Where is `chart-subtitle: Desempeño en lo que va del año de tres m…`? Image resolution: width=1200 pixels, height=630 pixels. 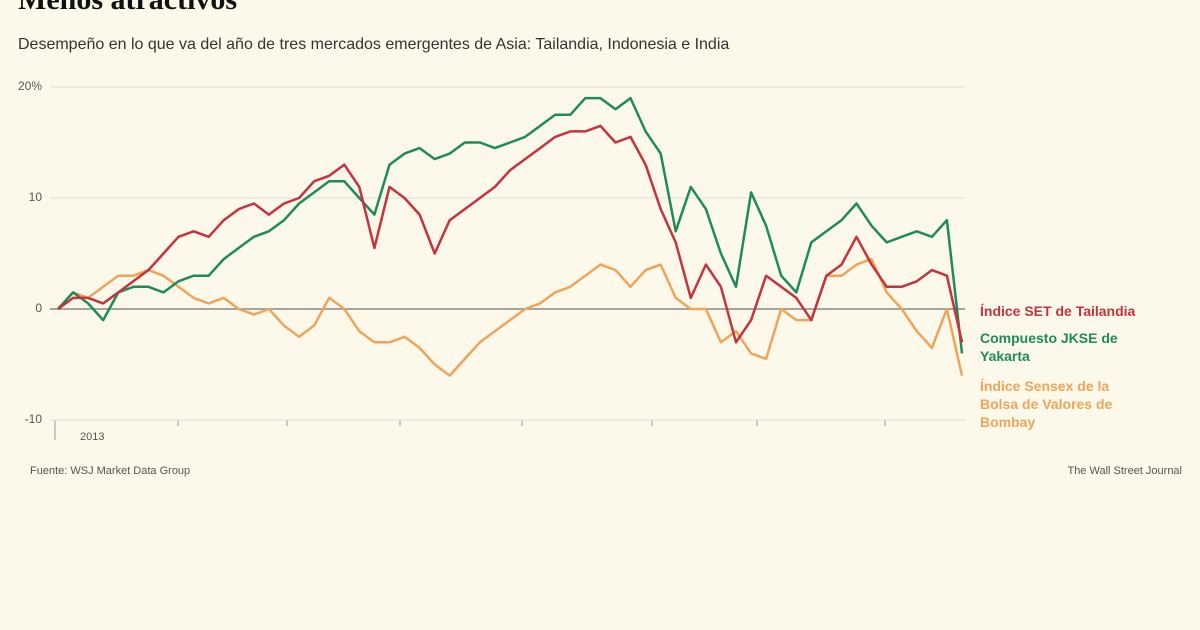 chart-subtitle: Desempeño en lo que va del año de tres m… is located at coordinates (373, 44).